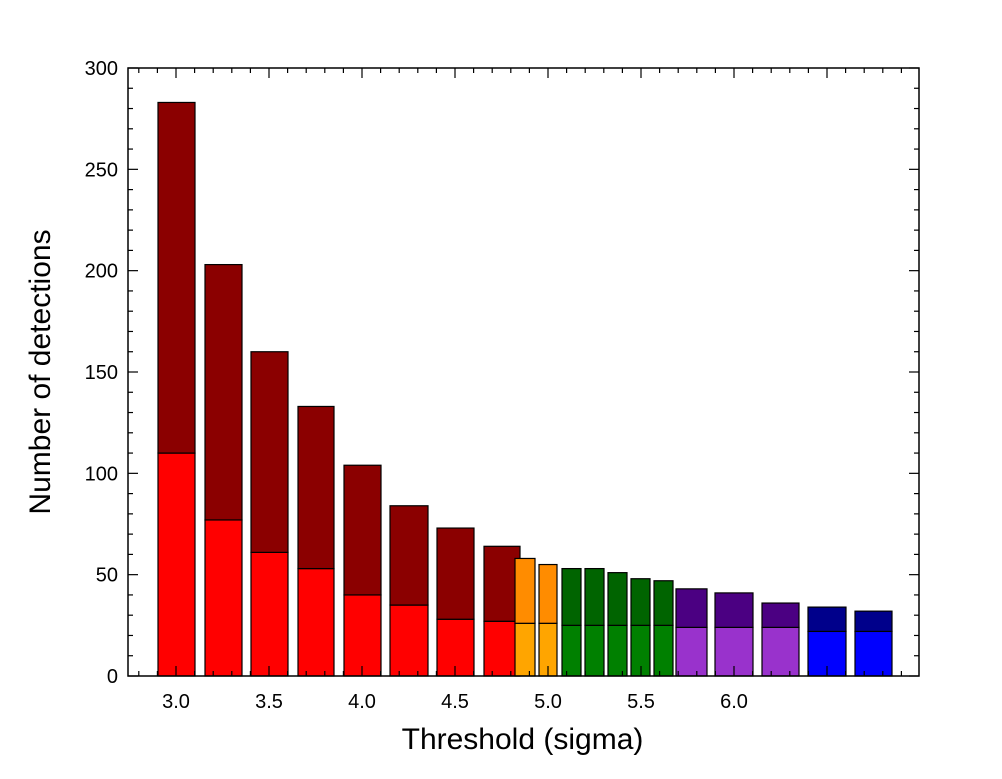  What do you see at coordinates (523, 739) in the screenshot?
I see `x-axis-title: Threshold (sigma)` at bounding box center [523, 739].